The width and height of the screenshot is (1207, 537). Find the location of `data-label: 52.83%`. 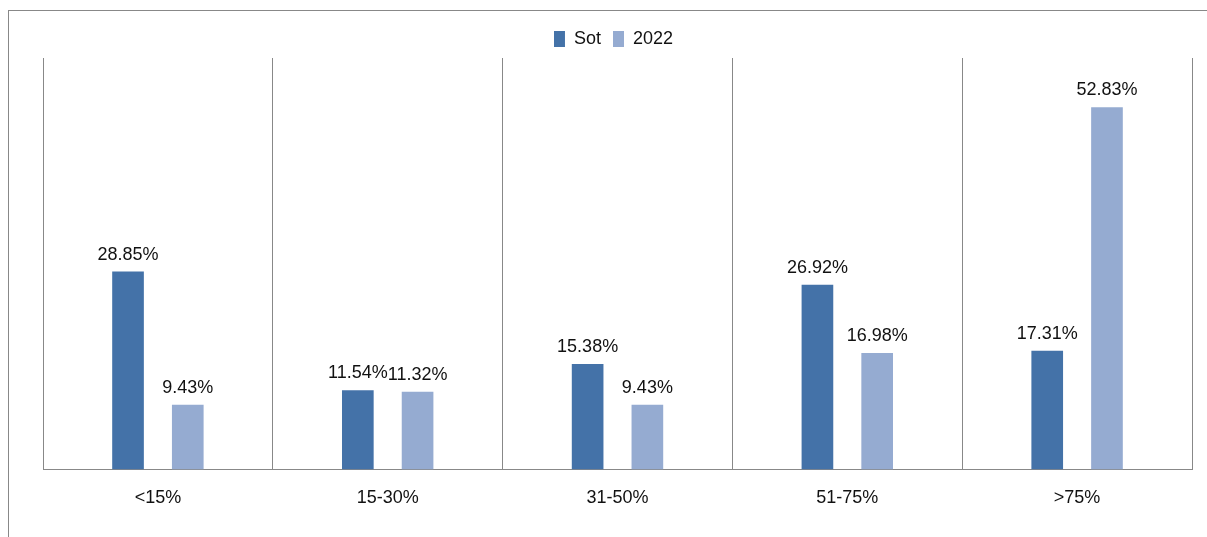

data-label: 52.83% is located at coordinates (1107, 89).